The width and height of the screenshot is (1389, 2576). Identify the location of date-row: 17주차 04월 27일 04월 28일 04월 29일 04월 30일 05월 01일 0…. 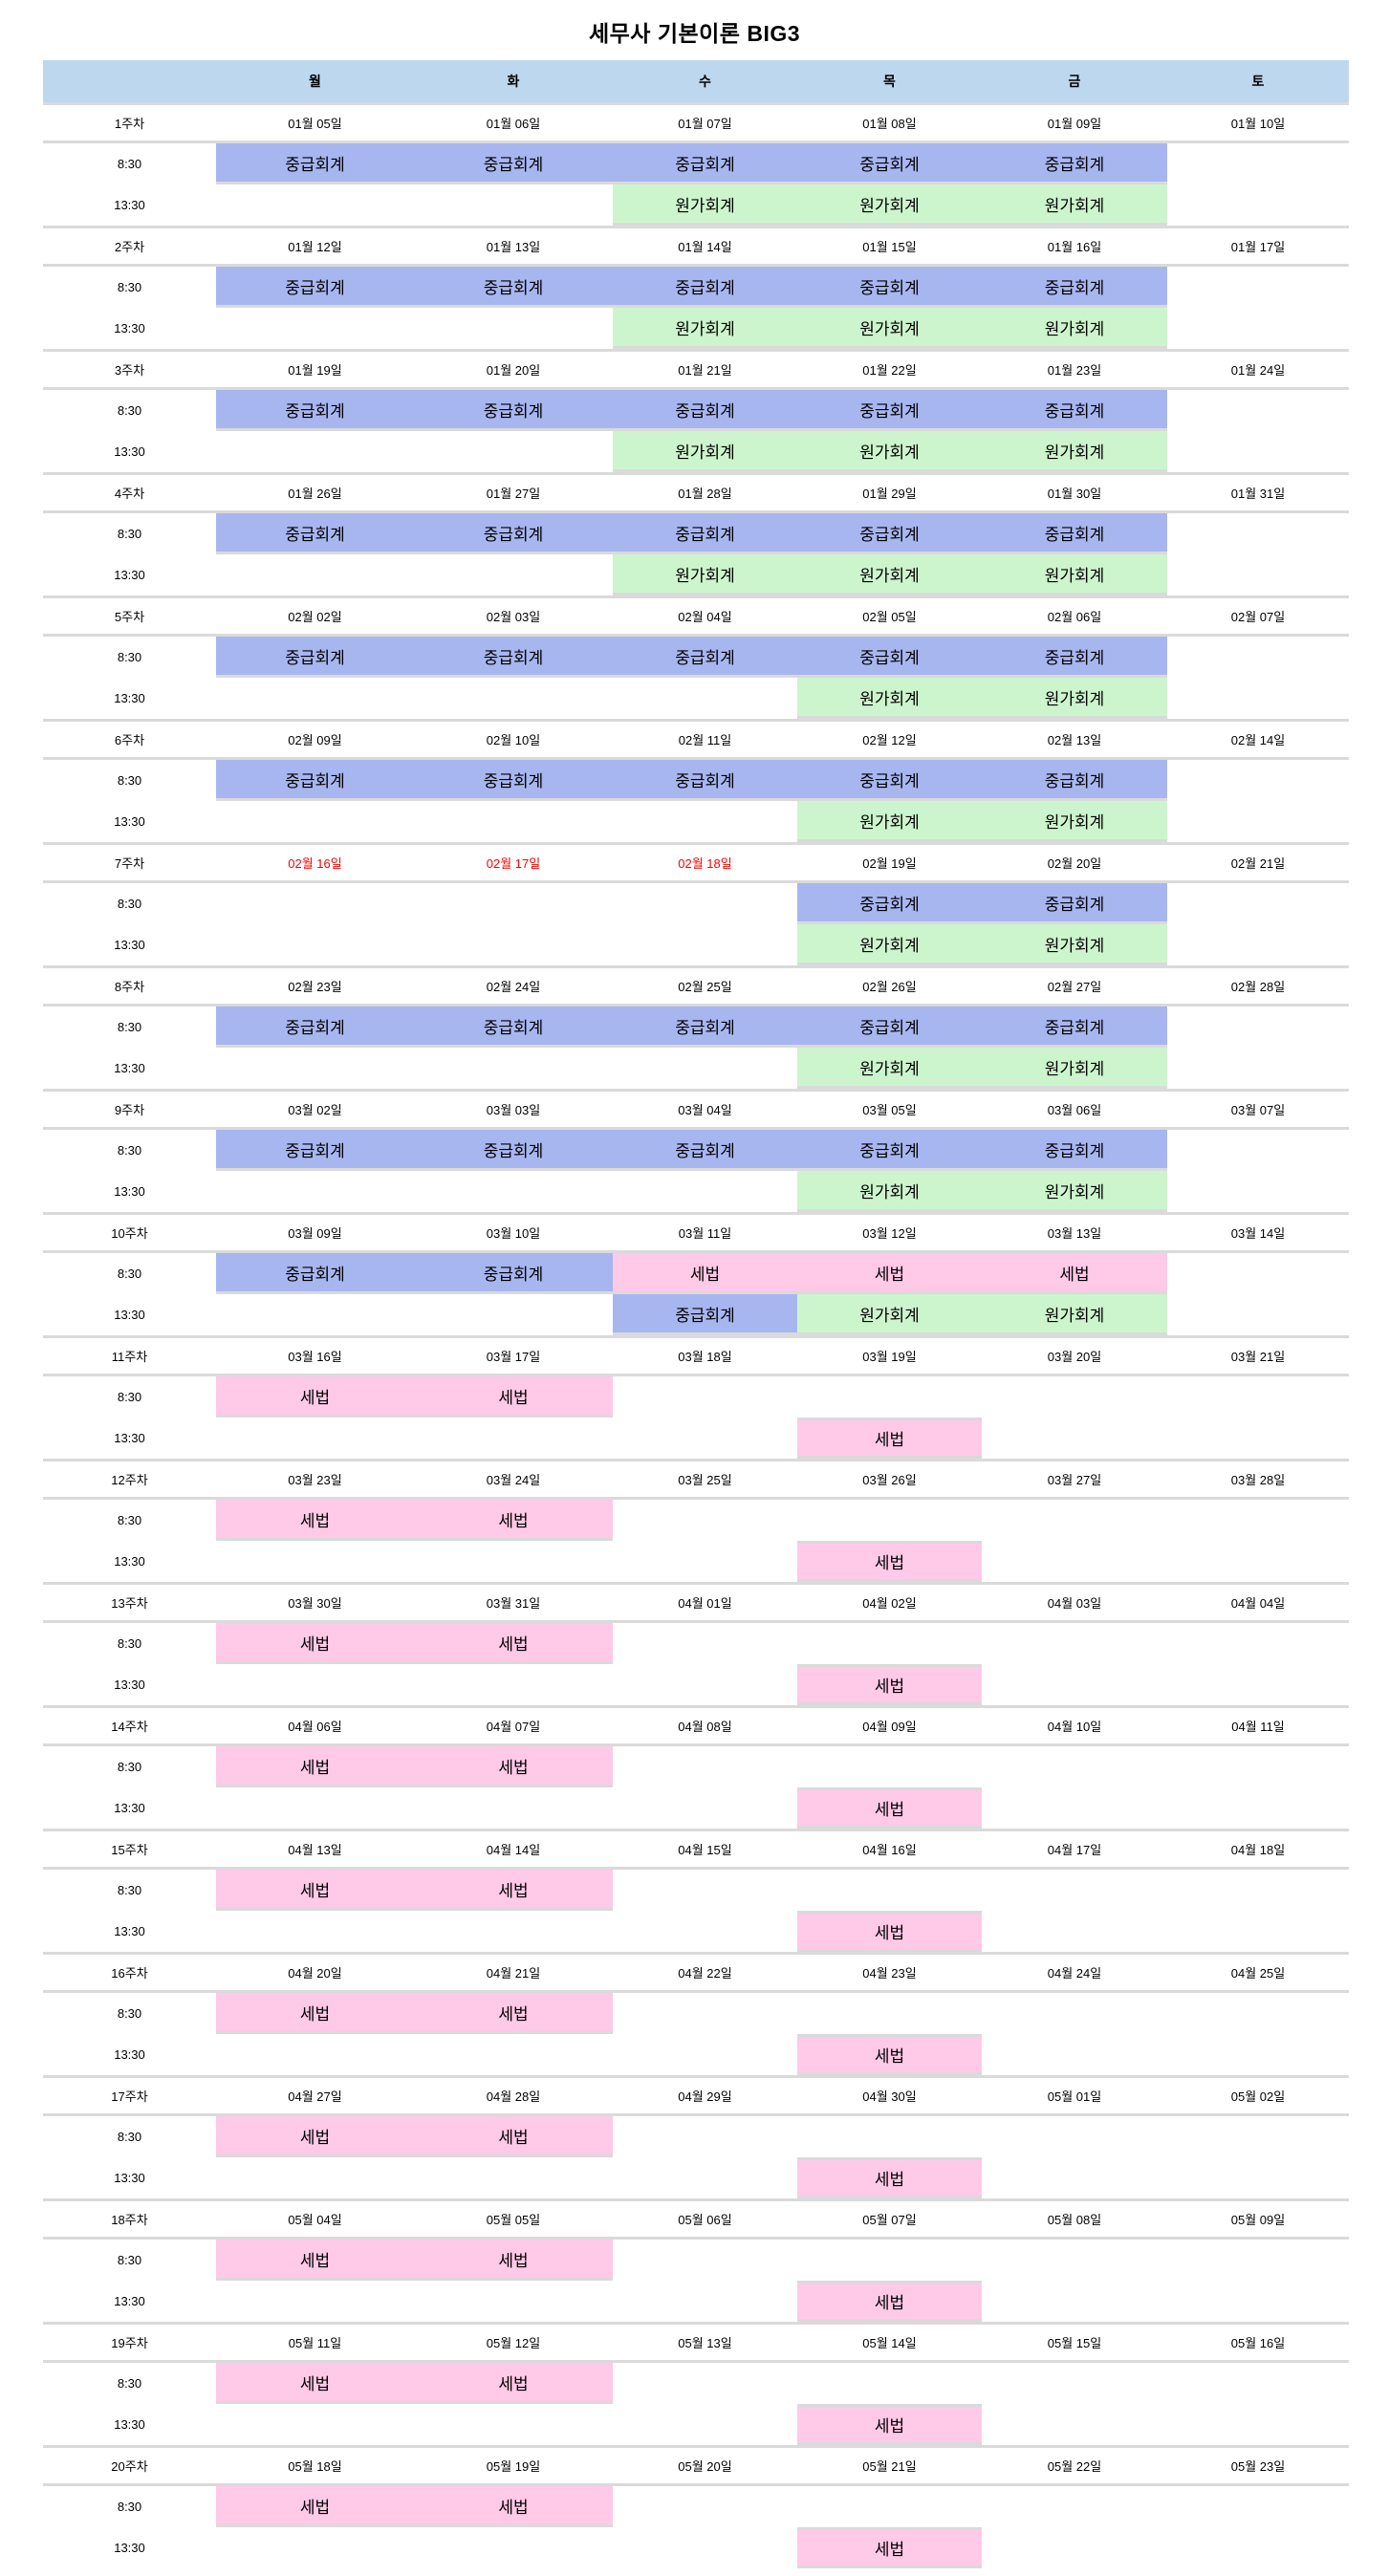
(696, 2095).